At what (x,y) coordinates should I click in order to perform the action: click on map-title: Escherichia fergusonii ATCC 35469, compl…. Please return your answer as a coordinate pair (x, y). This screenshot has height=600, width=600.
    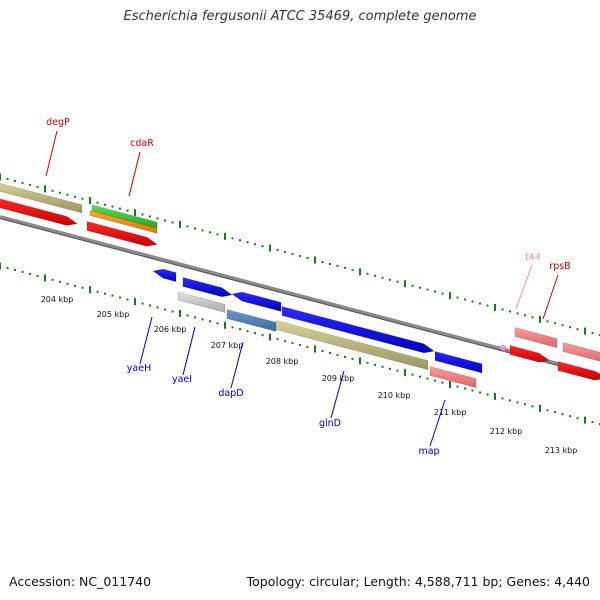
    Looking at the image, I should click on (300, 16).